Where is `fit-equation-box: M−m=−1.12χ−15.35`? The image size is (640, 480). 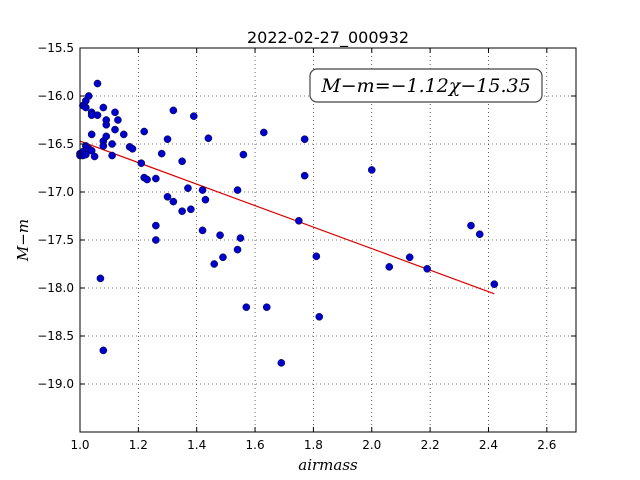 fit-equation-box: M−m=−1.12χ−15.35 is located at coordinates (426, 85).